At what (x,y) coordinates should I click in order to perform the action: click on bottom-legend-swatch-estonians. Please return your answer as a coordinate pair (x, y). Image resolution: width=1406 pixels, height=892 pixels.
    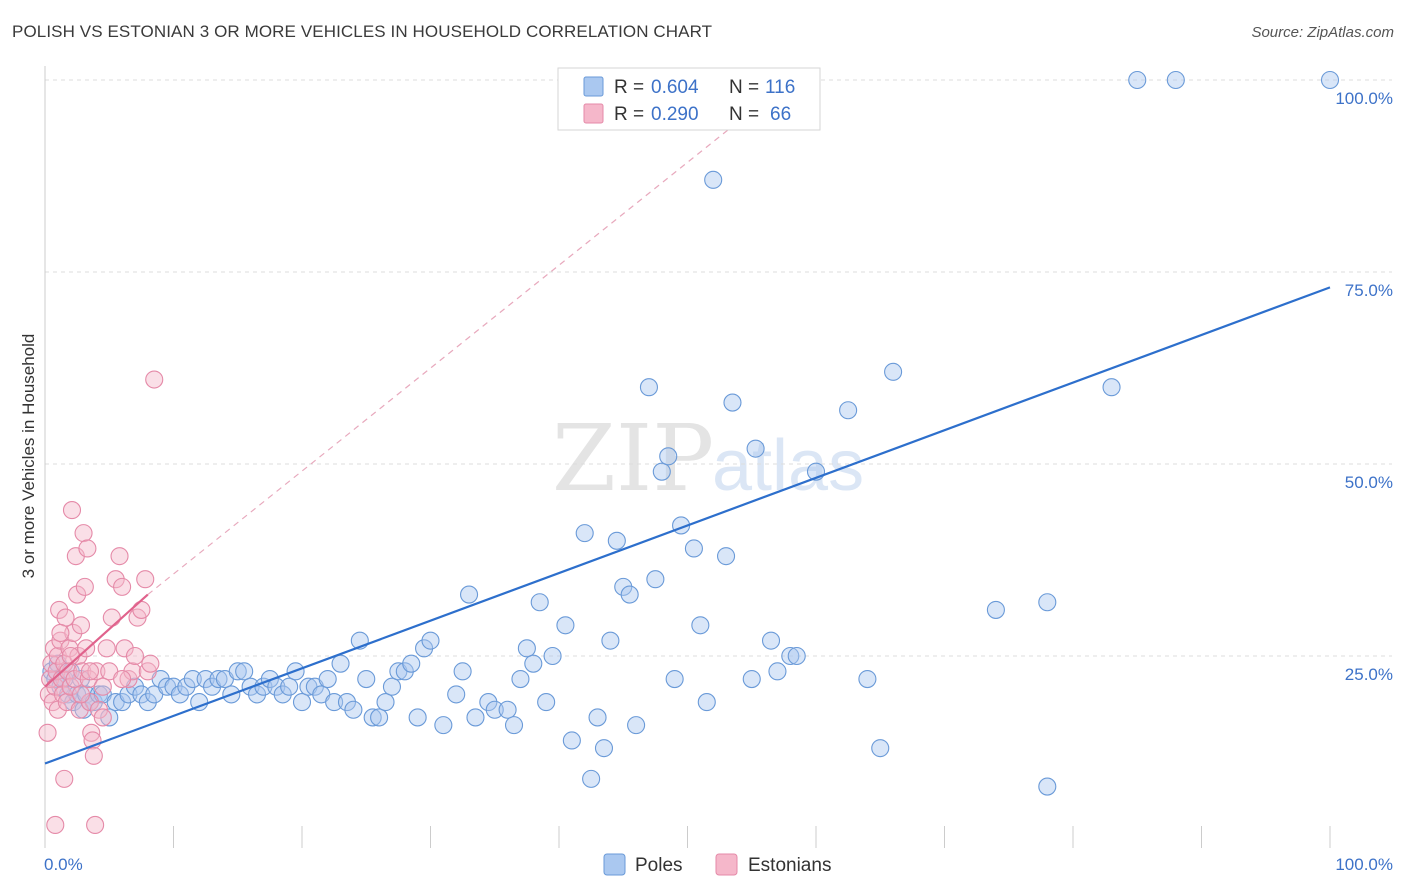
    Looking at the image, I should click on (726, 864).